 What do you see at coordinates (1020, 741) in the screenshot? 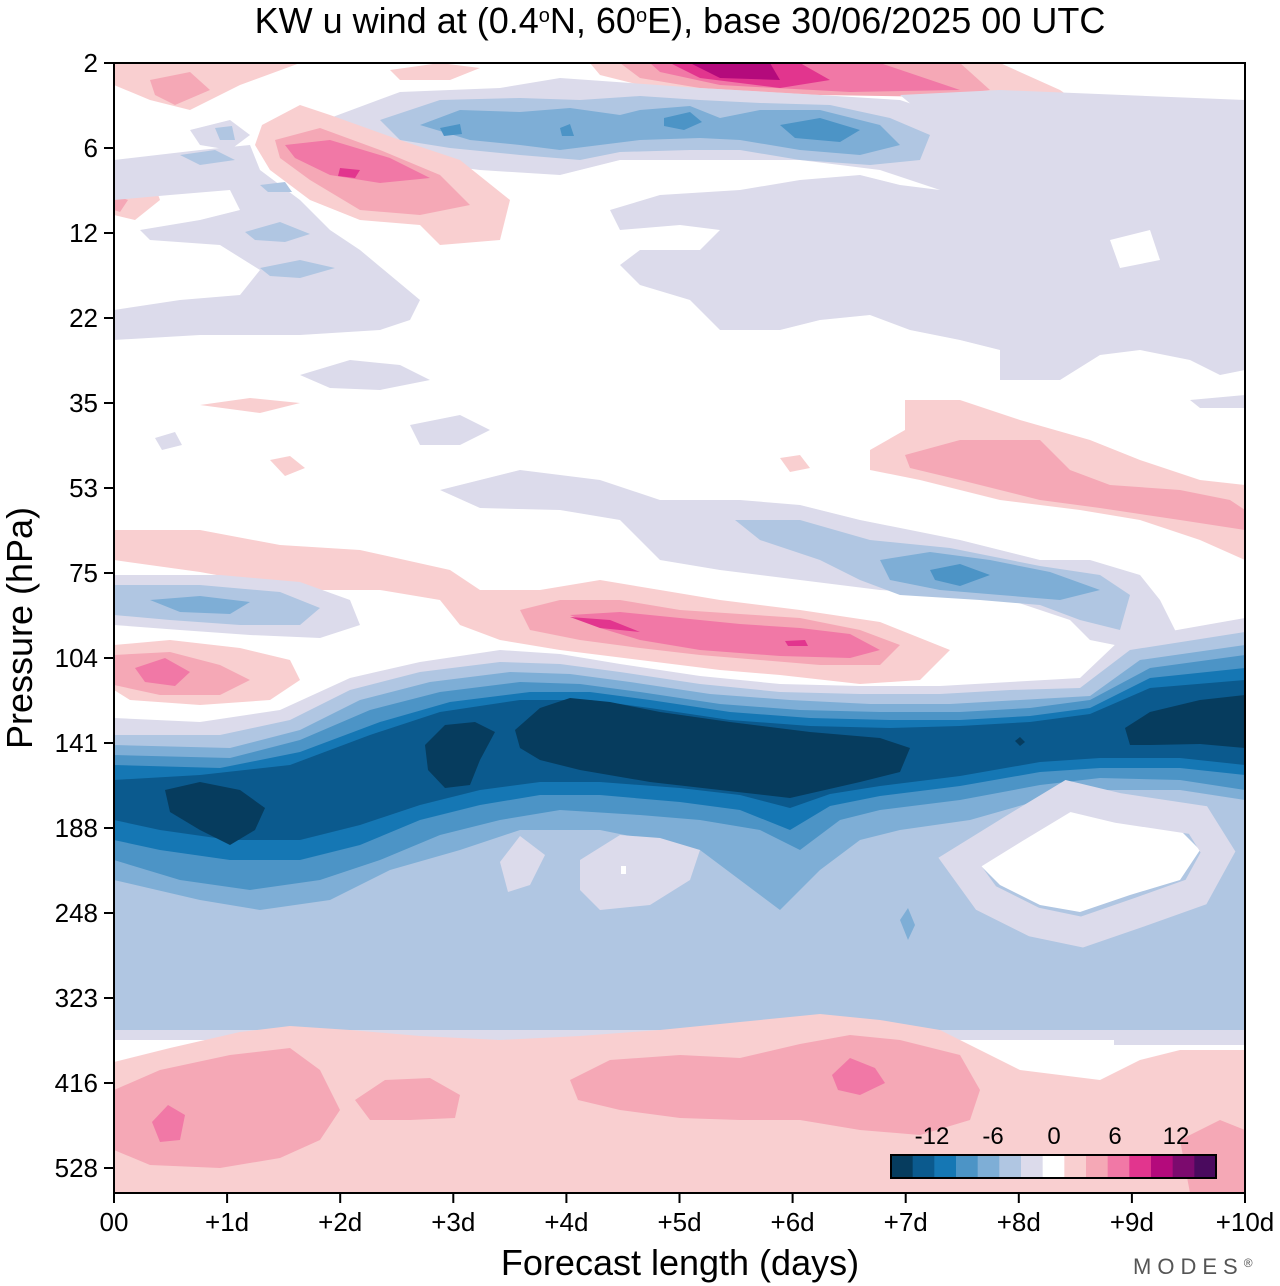
I see `jet-core-dot` at bounding box center [1020, 741].